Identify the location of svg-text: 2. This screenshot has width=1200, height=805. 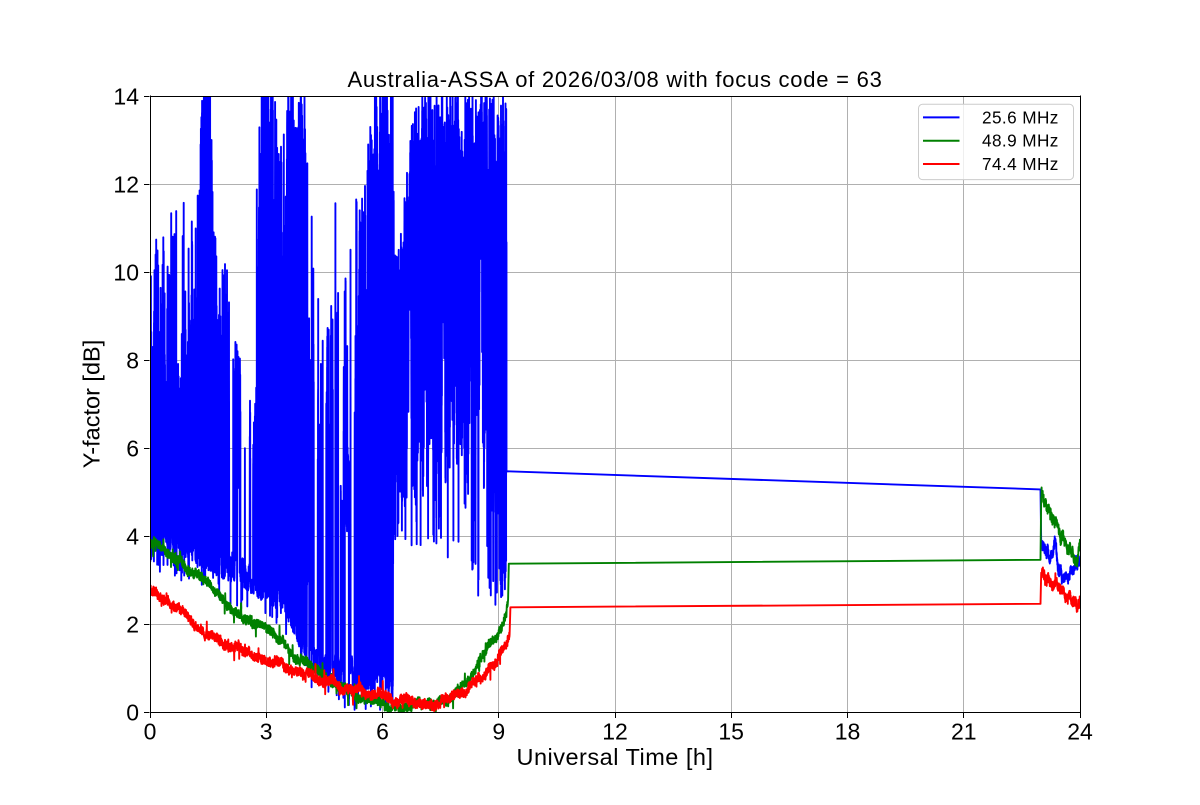
(132, 625).